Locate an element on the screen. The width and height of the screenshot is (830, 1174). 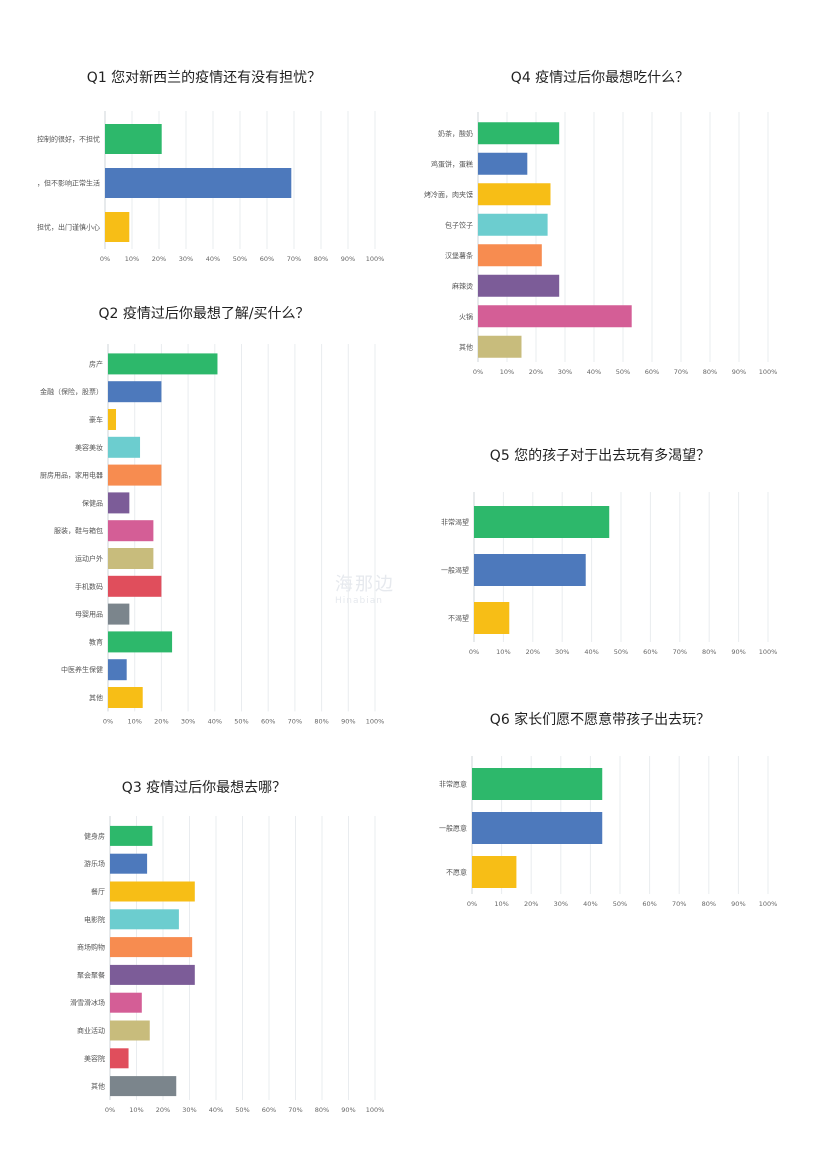
category-label: 商场购物 is located at coordinates (91, 947).